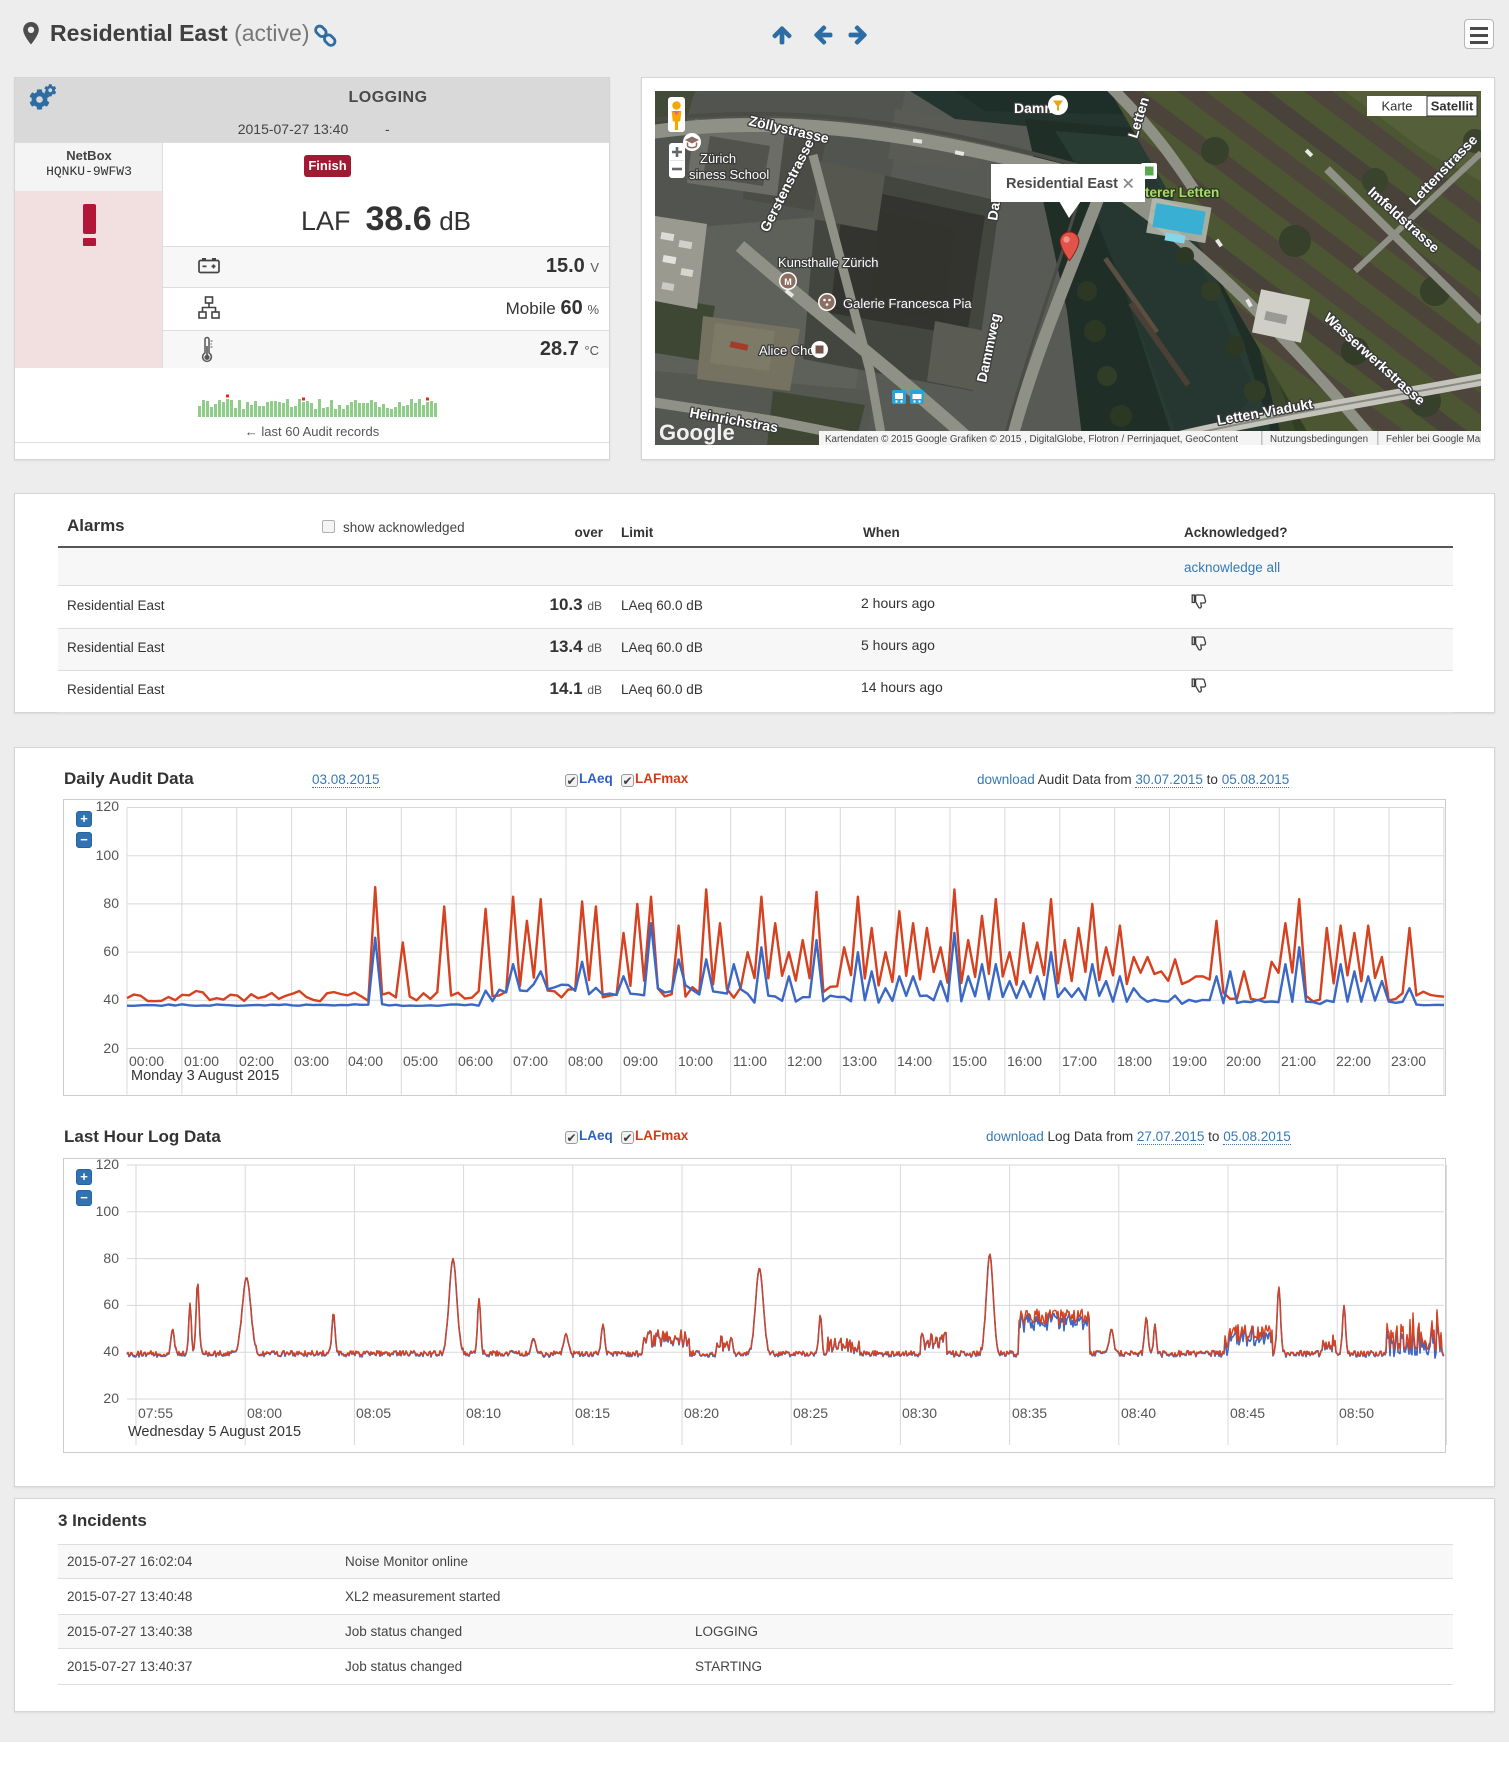  Describe the element at coordinates (1433, 439) in the screenshot. I see `svg-text: Fehler bei Google Maps melden` at that location.